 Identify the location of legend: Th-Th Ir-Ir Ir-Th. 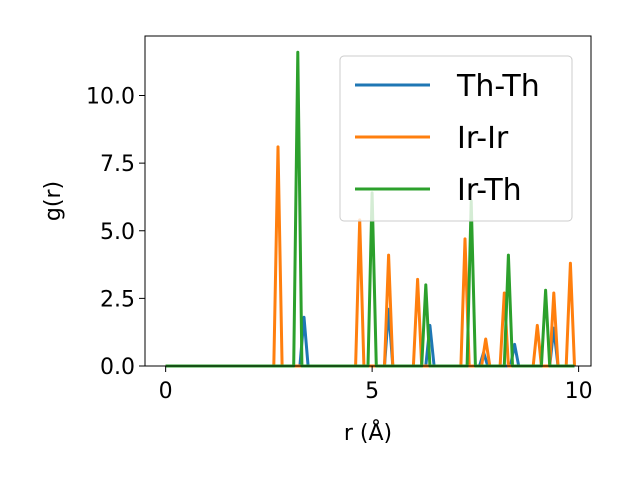
(456, 138).